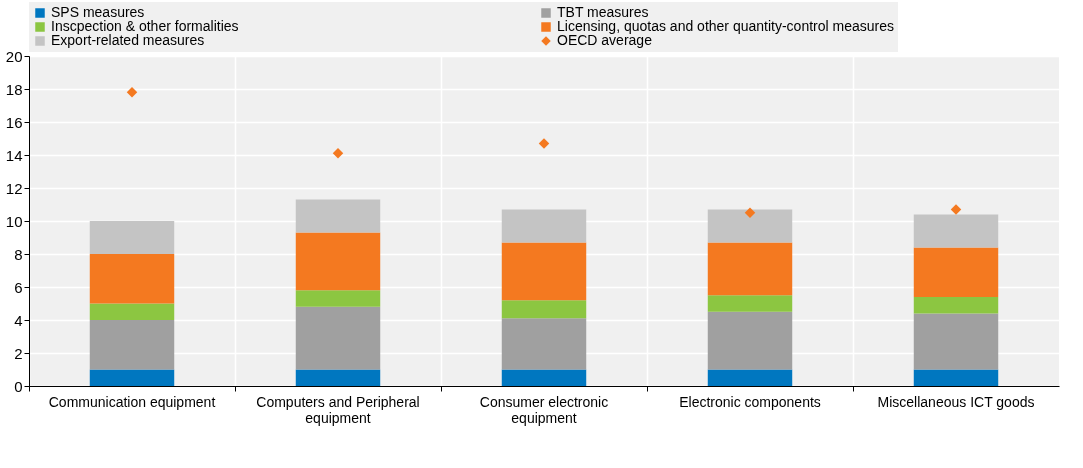 The width and height of the screenshot is (1083, 468). I want to click on x-tick-label: Electronic components, so click(750, 401).